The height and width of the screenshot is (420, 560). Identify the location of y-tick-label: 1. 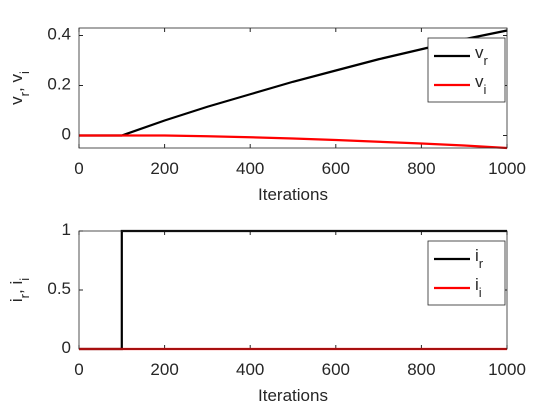
(66, 229).